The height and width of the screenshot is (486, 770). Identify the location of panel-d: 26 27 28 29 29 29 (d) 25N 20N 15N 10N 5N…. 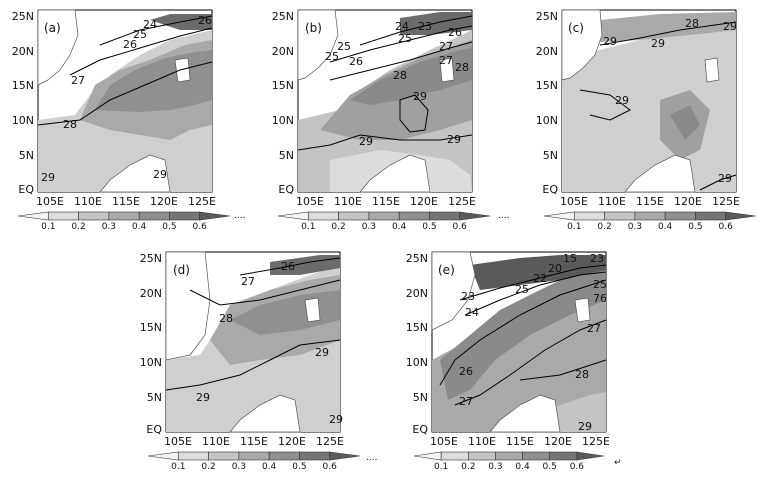
(242, 349).